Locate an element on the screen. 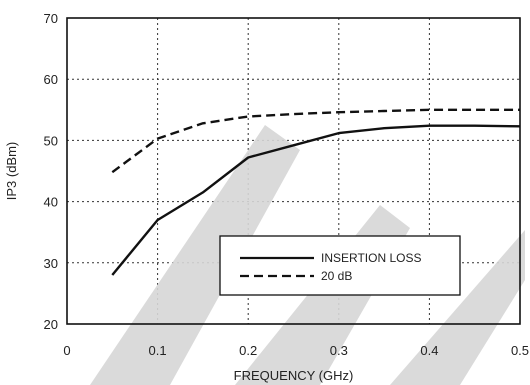 This screenshot has width=530, height=385. x-tick-label: 0.3 is located at coordinates (339, 350).